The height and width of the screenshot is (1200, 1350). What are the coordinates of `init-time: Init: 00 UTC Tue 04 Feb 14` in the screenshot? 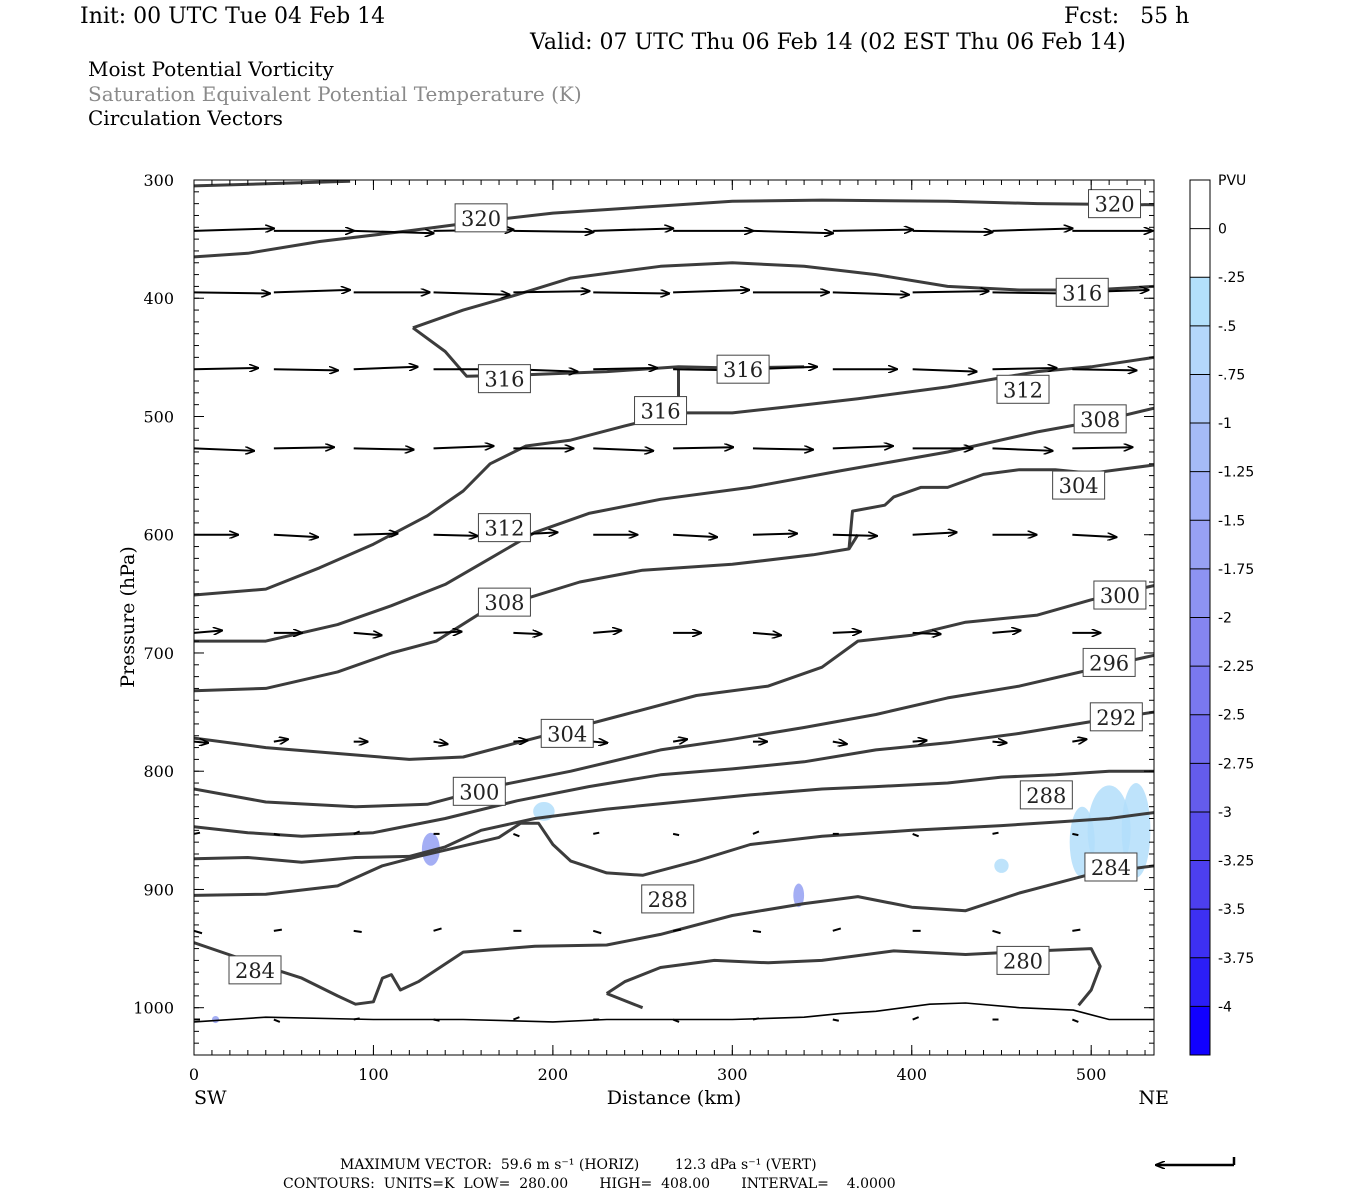 It's located at (233, 16).